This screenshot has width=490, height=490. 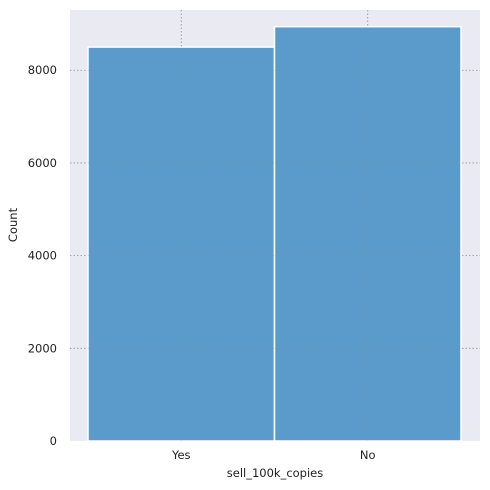 What do you see at coordinates (42, 163) in the screenshot?
I see `y-tick-label: 6000` at bounding box center [42, 163].